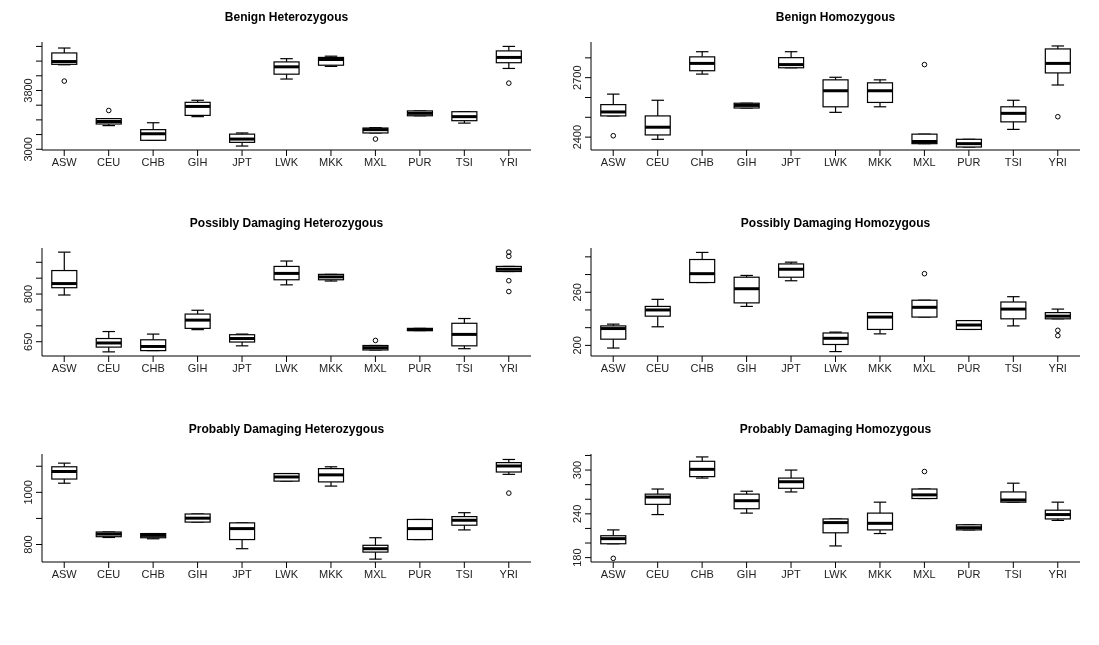 The width and height of the screenshot is (1099, 645). I want to click on y-tick-label: 3800, so click(28, 90).